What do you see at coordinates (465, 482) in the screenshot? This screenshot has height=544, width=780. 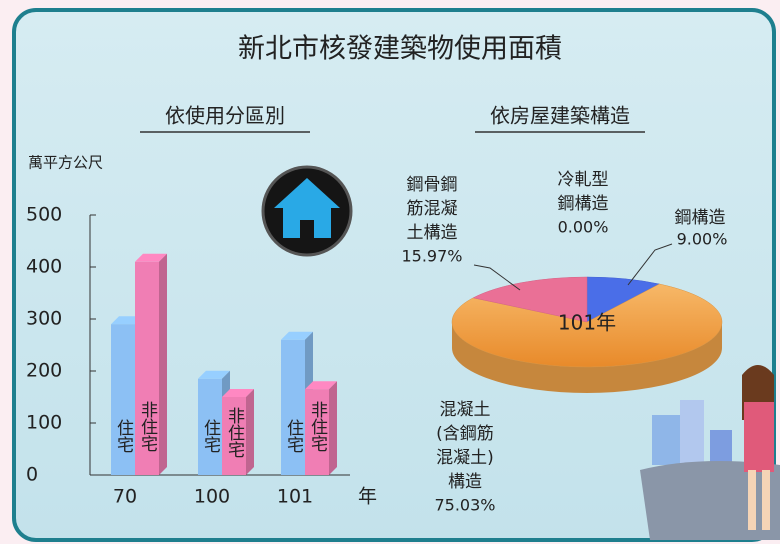 I see `pie-label: 構造` at bounding box center [465, 482].